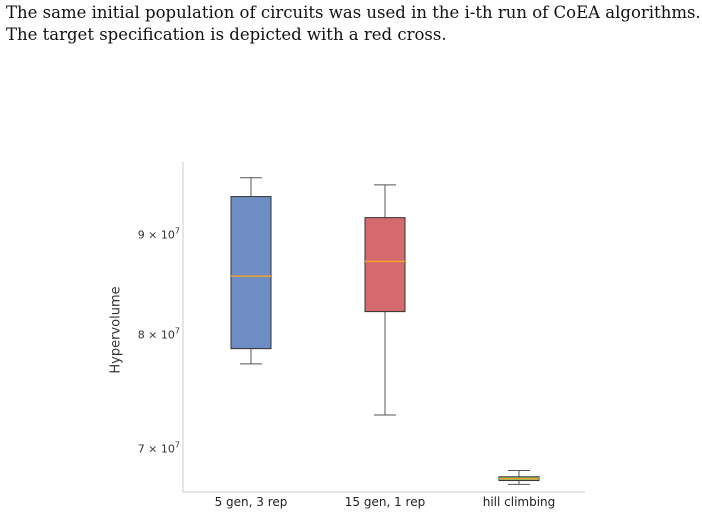 This screenshot has height=514, width=702. I want to click on x-tick-label: 5 gen, 3 rep, so click(251, 502).